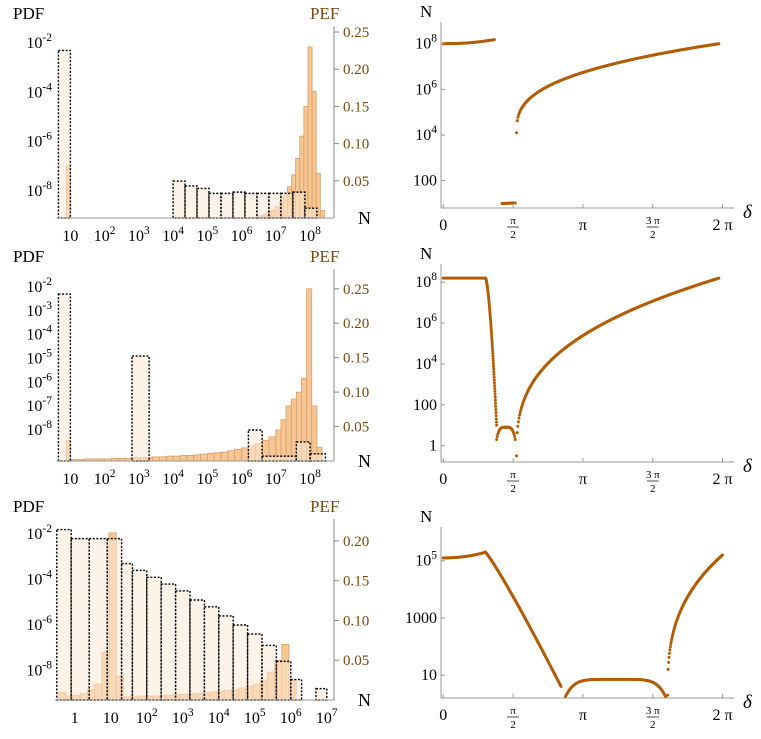  Describe the element at coordinates (75, 718) in the screenshot. I see `x-tick-label: 1` at that location.